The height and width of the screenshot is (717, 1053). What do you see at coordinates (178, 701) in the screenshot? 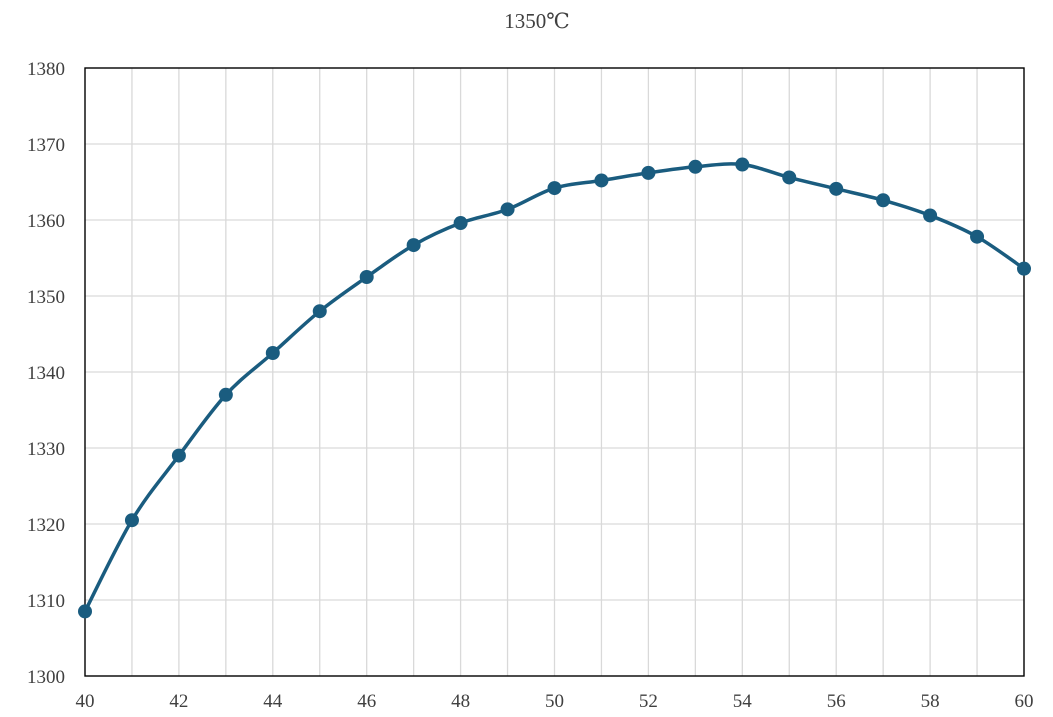
I see `x-tick-label: 42` at bounding box center [178, 701].